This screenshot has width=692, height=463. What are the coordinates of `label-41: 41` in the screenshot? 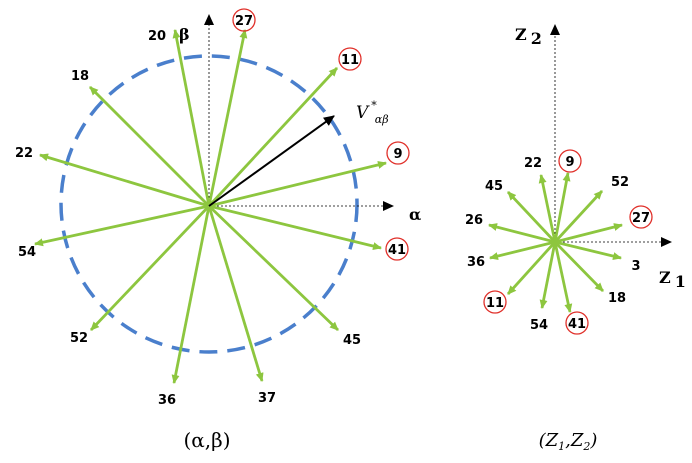 It's located at (397, 250).